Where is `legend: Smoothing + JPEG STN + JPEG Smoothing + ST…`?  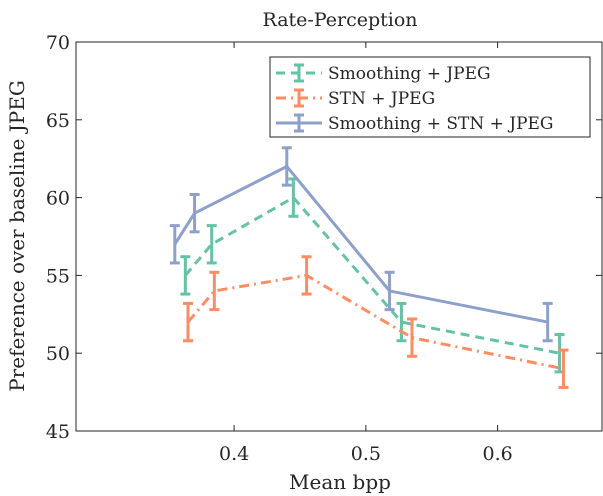 legend: Smoothing + JPEG STN + JPEG Smoothing + ST… is located at coordinates (430, 97).